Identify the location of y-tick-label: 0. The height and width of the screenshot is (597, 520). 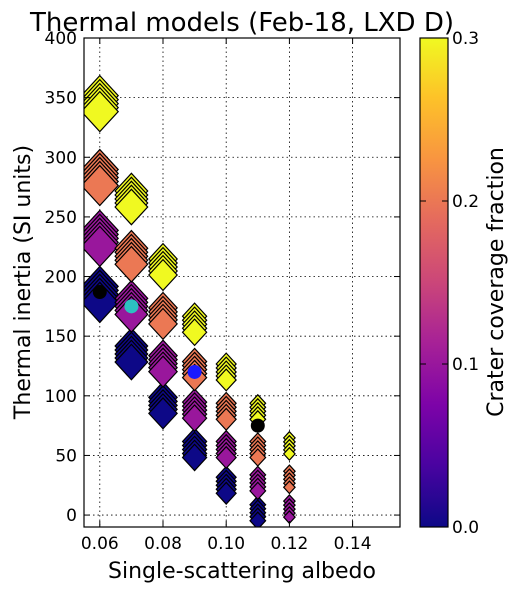
(71, 516).